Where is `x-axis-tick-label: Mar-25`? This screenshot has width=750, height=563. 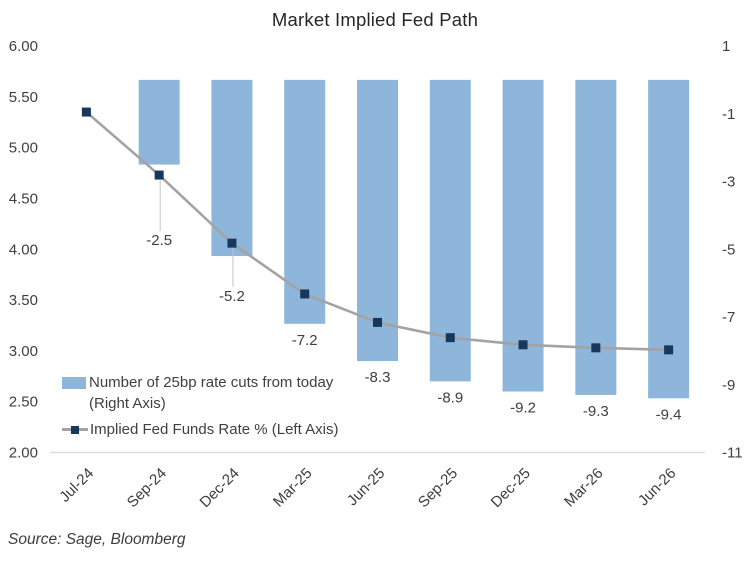
x-axis-tick-label: Mar-25 is located at coordinates (293, 488).